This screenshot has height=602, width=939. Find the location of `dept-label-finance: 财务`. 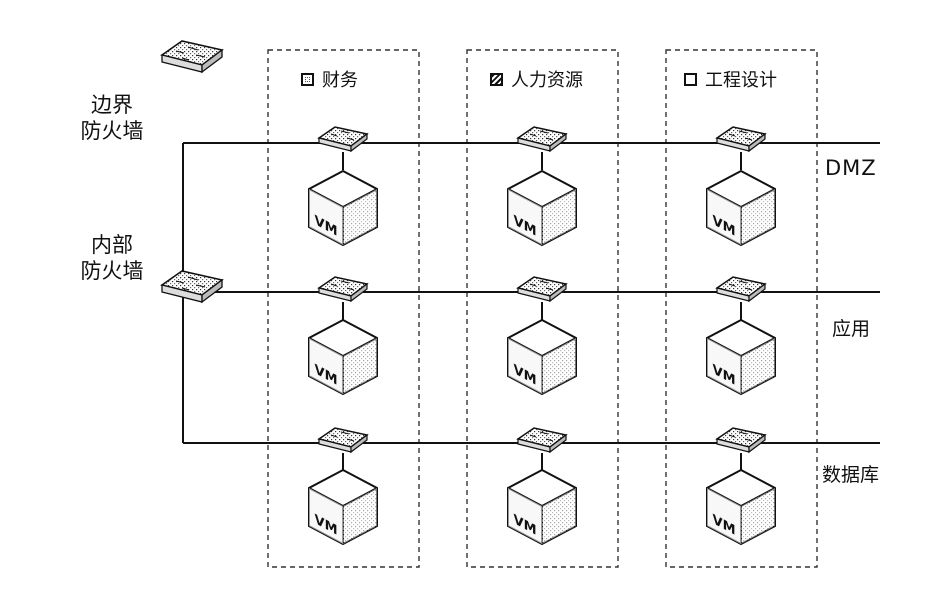

dept-label-finance: 财务 is located at coordinates (340, 80).